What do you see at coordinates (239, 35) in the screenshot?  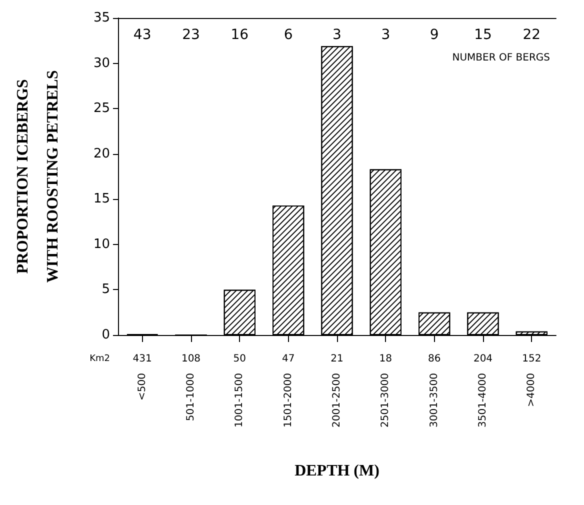 I see `annotation: 16` at bounding box center [239, 35].